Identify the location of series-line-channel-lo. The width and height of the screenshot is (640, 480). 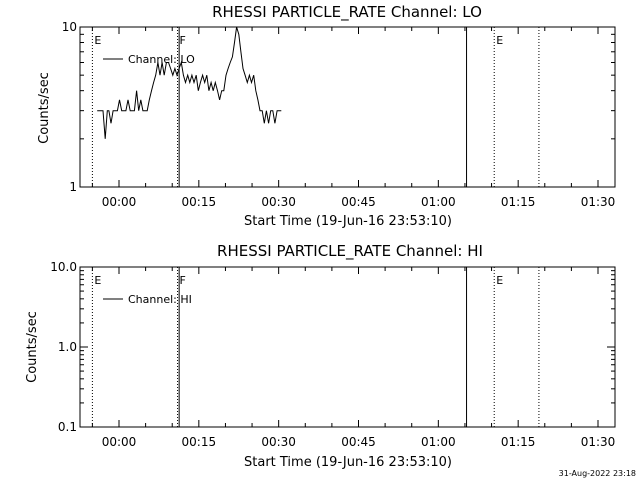
(189, 82).